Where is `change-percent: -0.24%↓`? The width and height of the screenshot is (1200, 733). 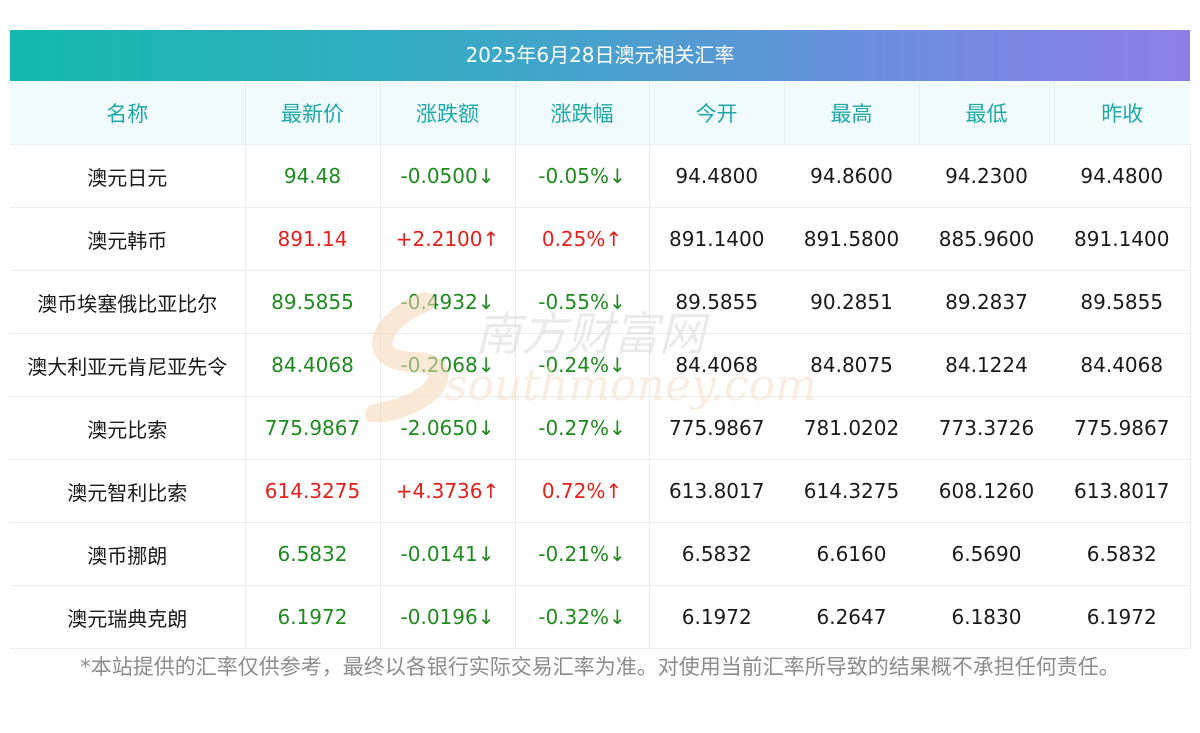
change-percent: -0.24%↓ is located at coordinates (582, 365).